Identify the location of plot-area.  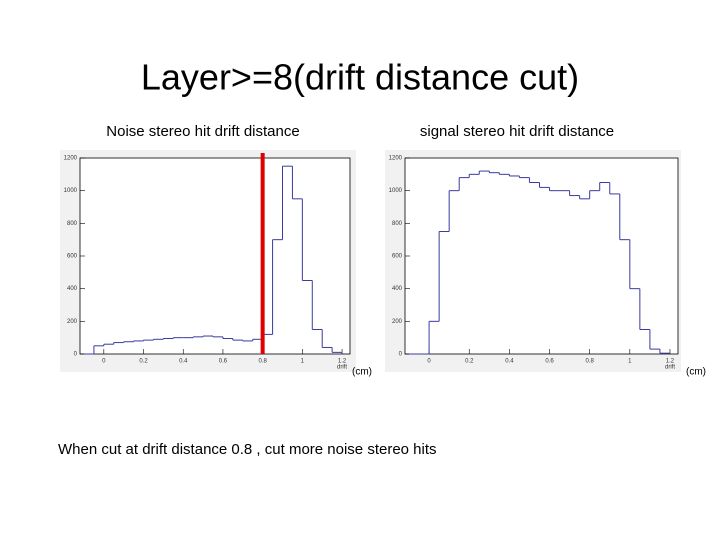
(215, 256).